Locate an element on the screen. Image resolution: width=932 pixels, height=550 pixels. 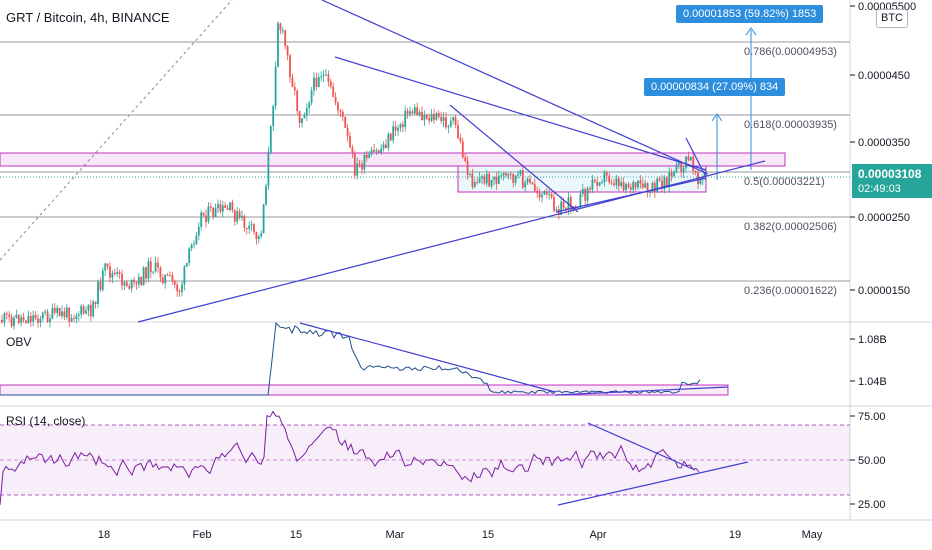
time-axis-label: 18 is located at coordinates (104, 535).